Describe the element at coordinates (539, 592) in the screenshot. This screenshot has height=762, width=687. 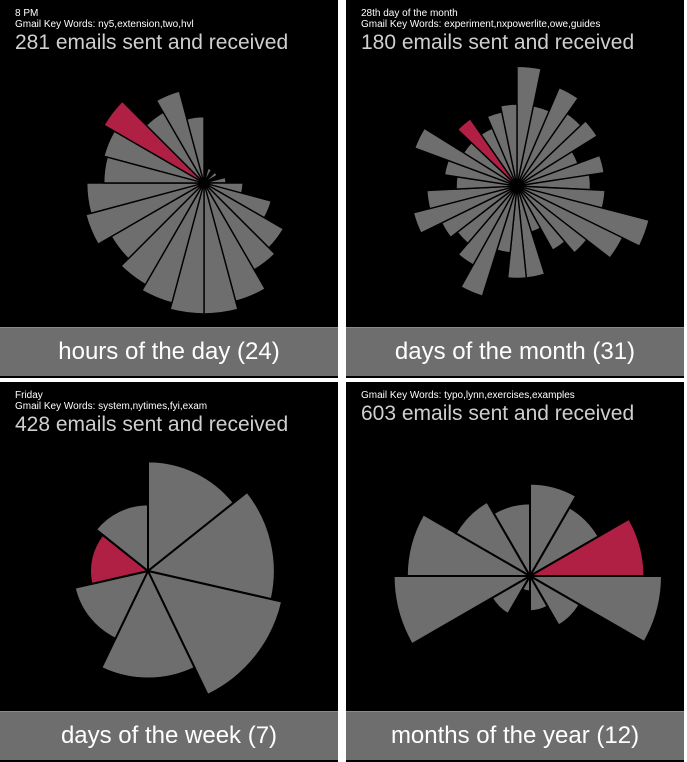
I see `wedge-Jun` at that location.